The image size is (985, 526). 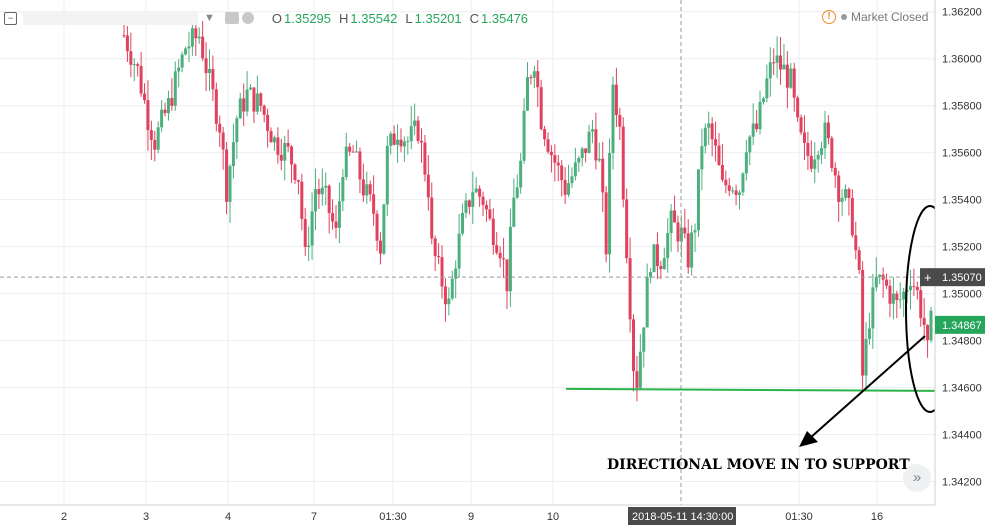 What do you see at coordinates (960, 252) in the screenshot?
I see `price-axis` at bounding box center [960, 252].